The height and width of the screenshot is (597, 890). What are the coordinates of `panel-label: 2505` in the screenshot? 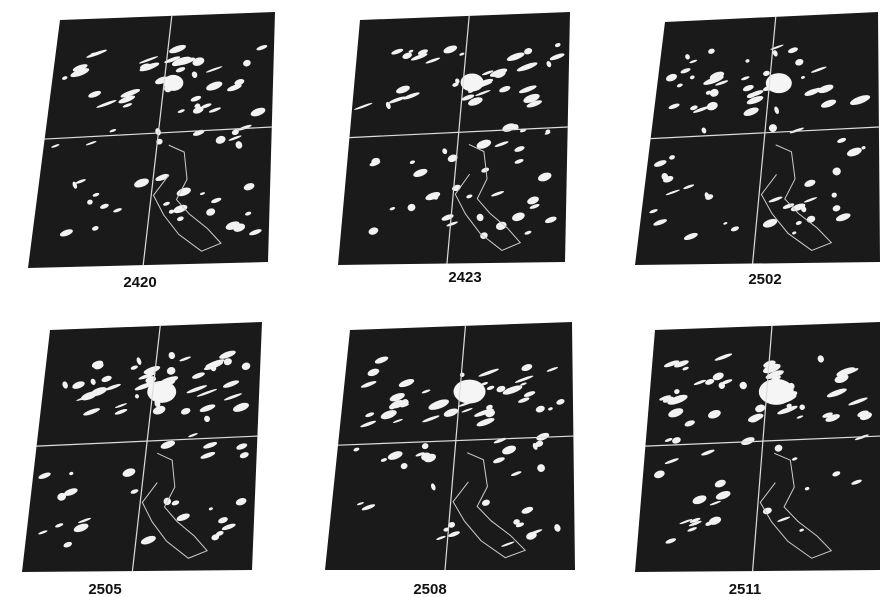 It's located at (104, 589).